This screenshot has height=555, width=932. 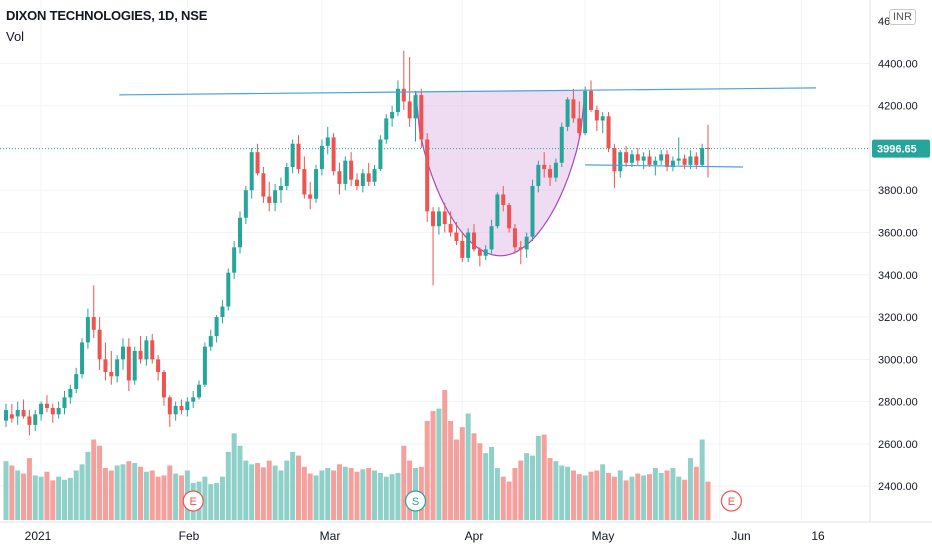 I want to click on last-price-value: 3996.65, so click(x=897, y=150).